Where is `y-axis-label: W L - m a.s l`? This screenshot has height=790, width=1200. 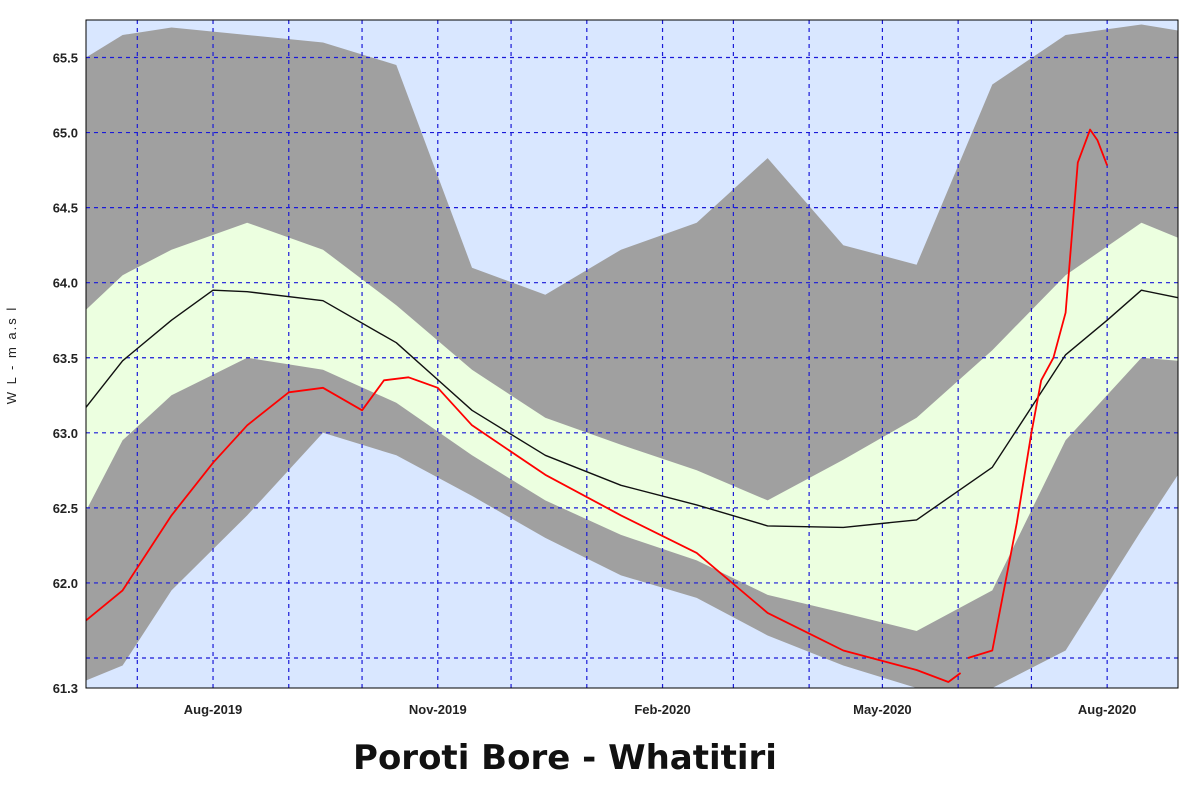
y-axis-label: W L - m a.s l is located at coordinates (11, 355).